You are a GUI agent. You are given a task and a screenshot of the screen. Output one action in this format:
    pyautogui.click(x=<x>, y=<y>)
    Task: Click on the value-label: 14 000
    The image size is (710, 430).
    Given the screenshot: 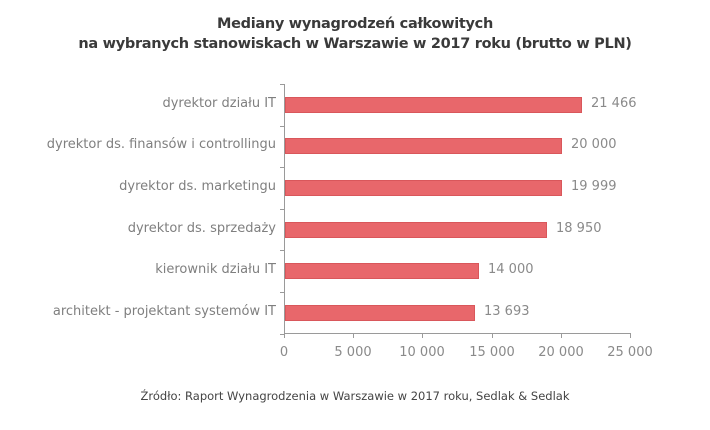 What is the action you would take?
    pyautogui.click(x=511, y=269)
    